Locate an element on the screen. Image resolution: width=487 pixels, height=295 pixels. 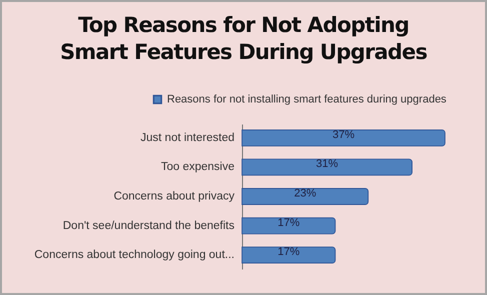
y-tick-label: Just not interested is located at coordinates (187, 138).